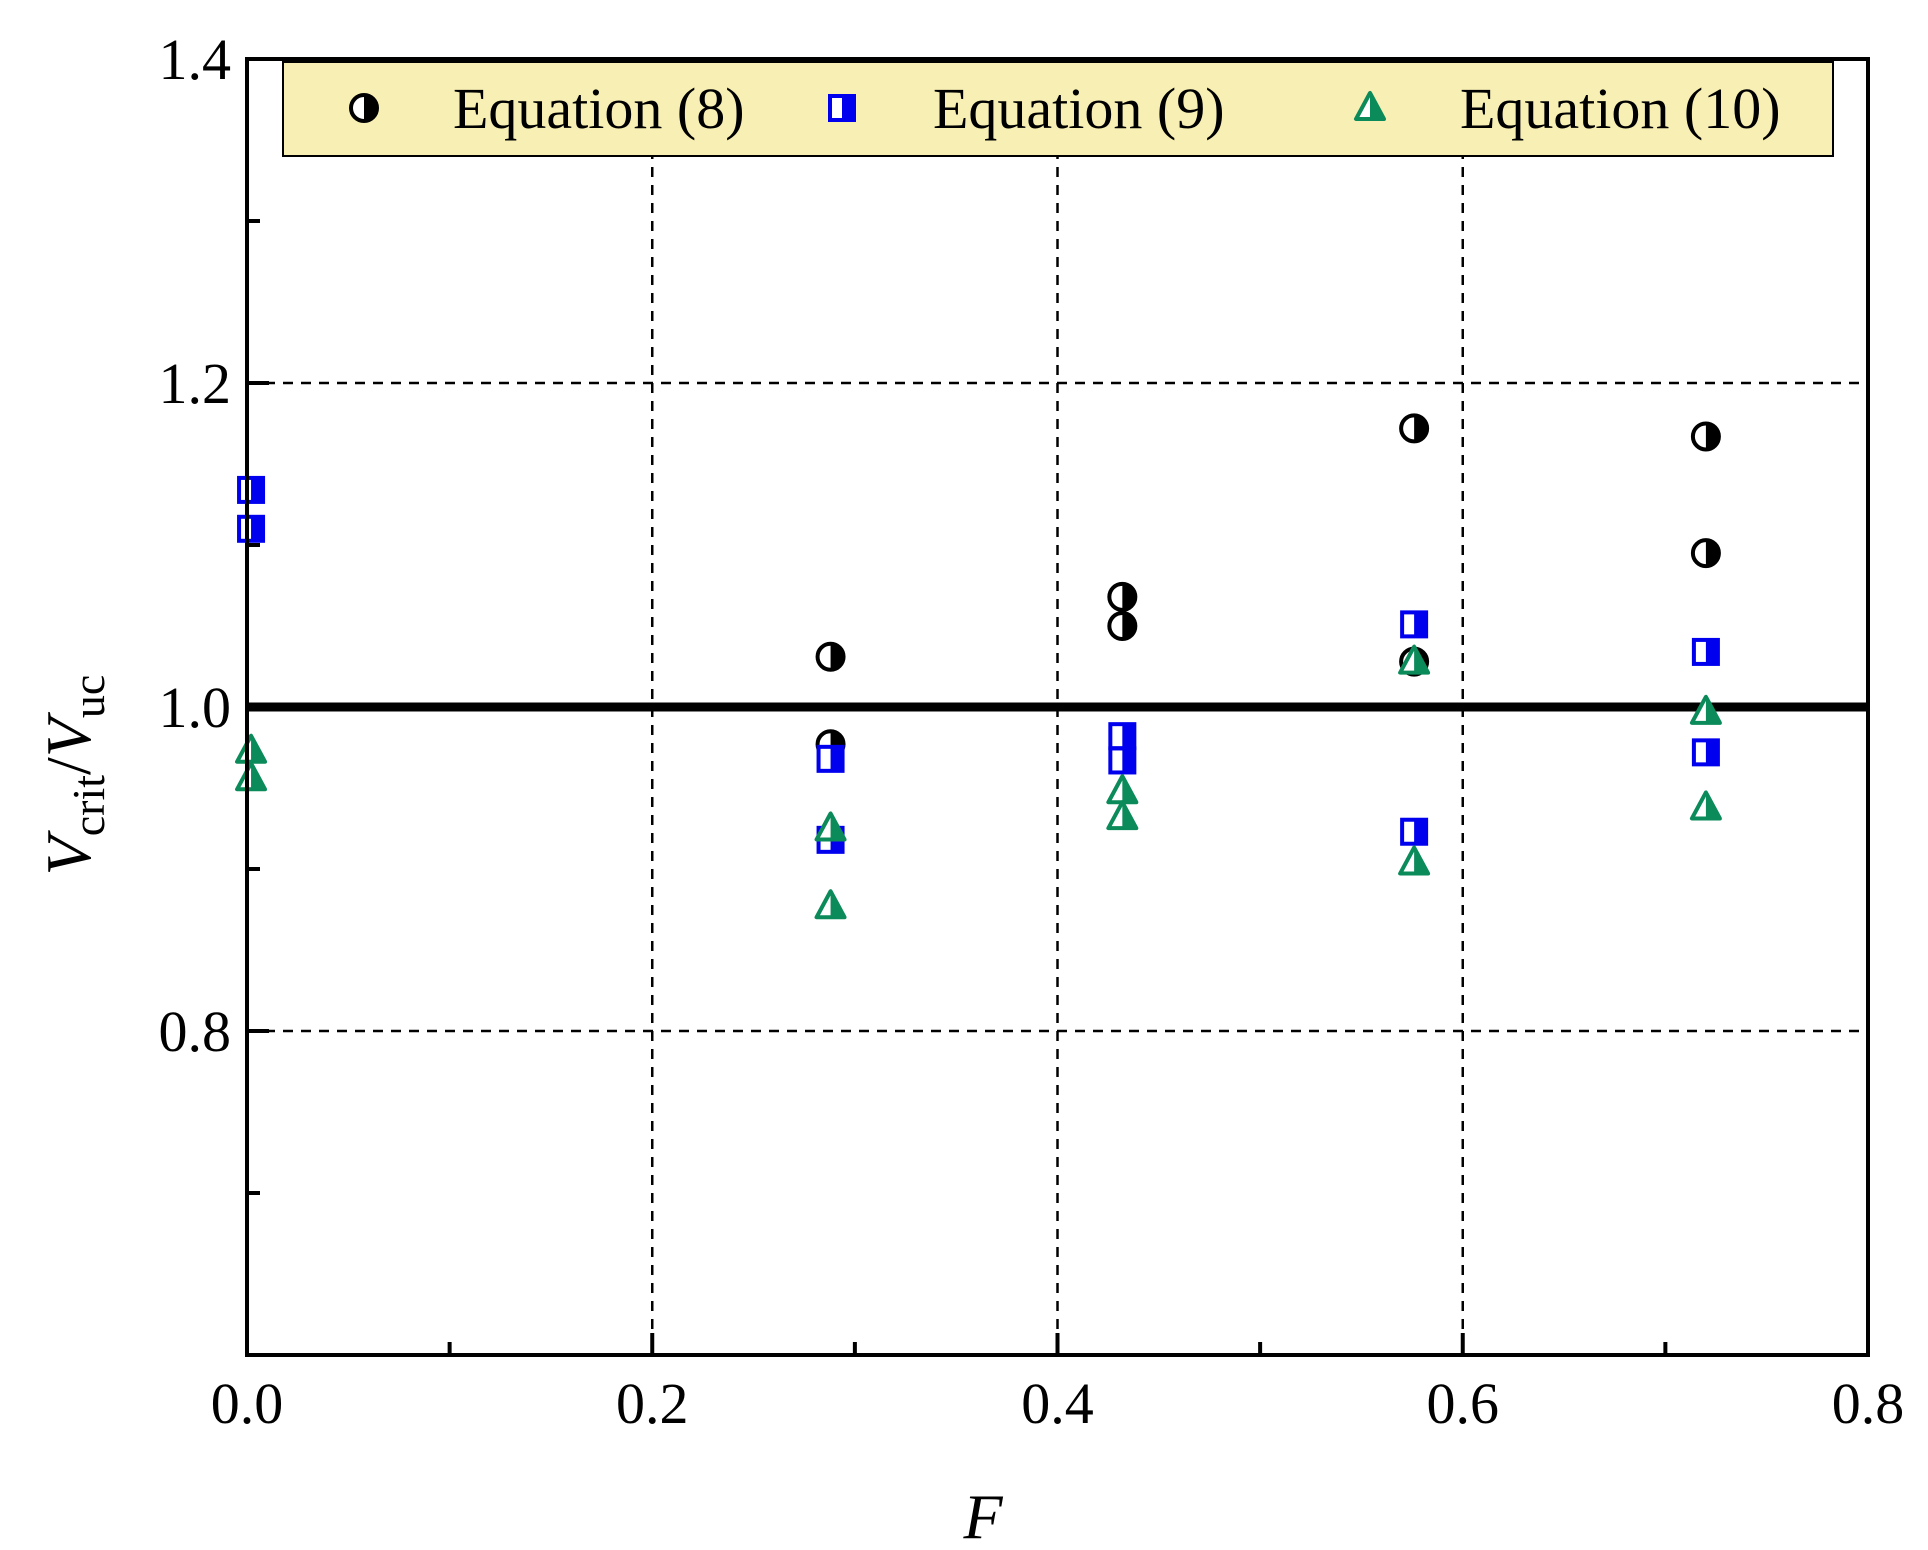 This screenshot has width=1928, height=1550. Describe the element at coordinates (195, 383) in the screenshot. I see `y-tick-label: 1.2` at that location.